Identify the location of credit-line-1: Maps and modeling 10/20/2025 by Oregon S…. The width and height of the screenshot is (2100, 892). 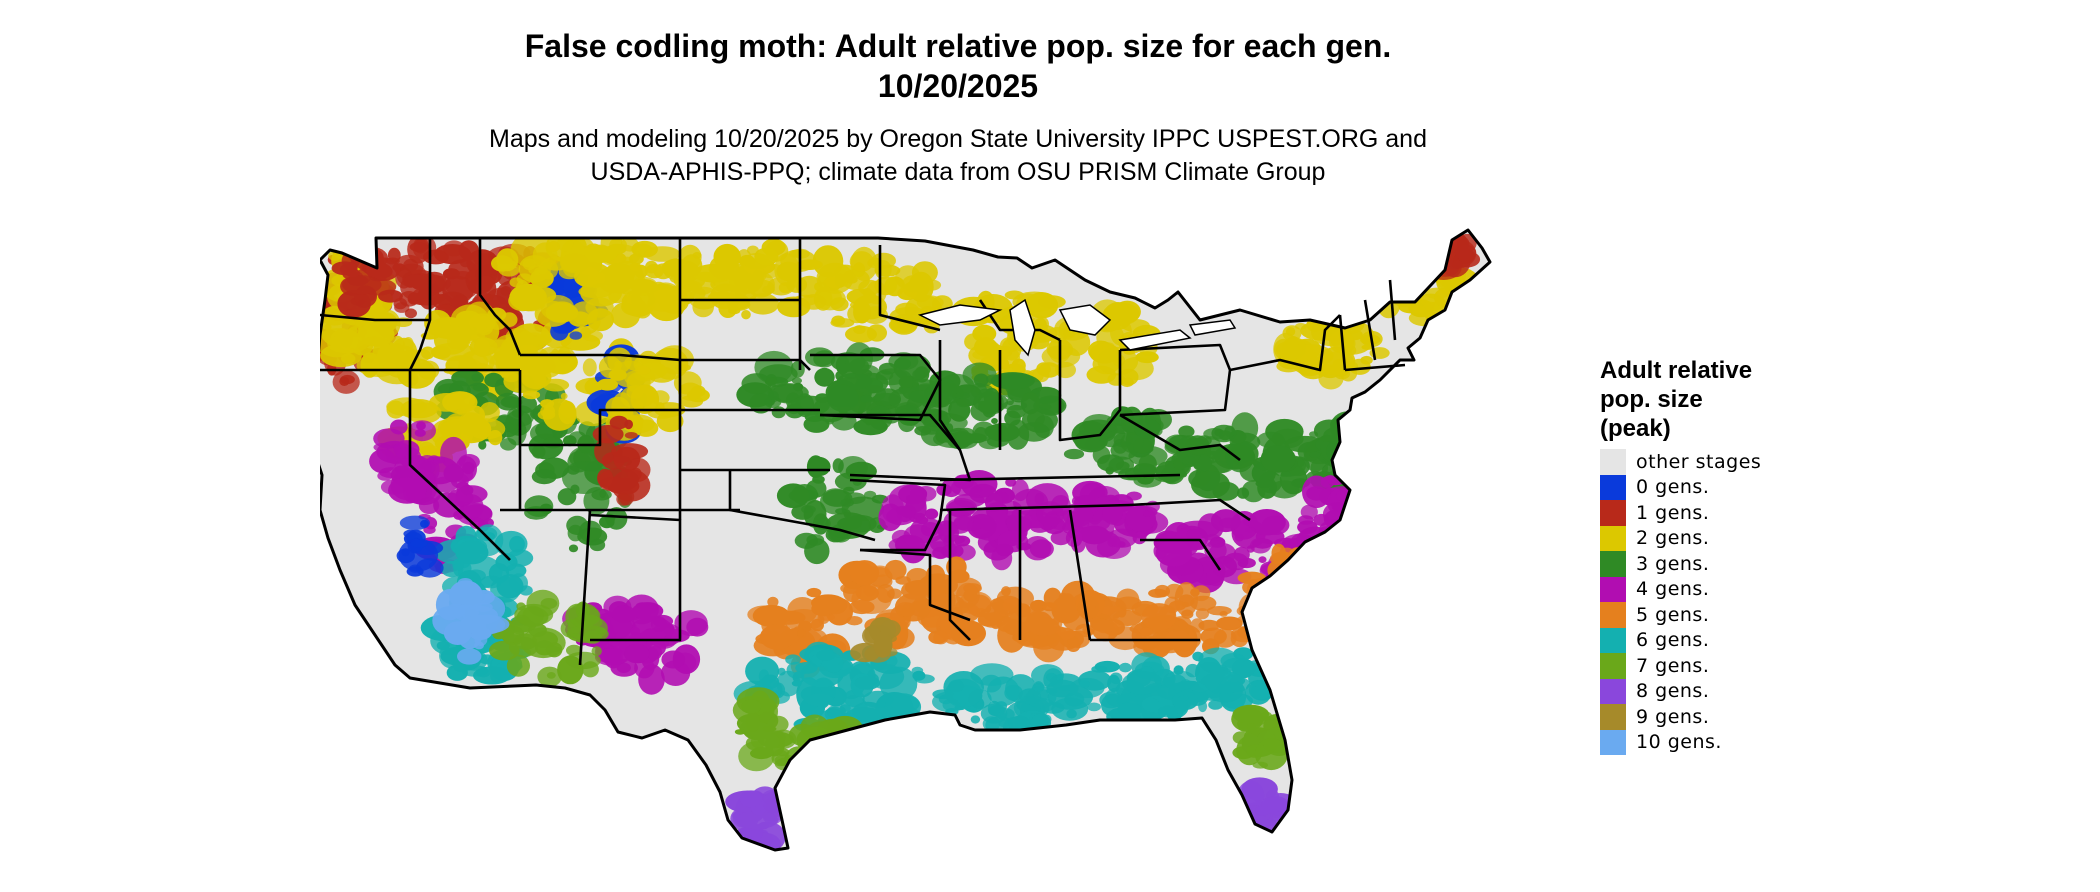
(958, 139).